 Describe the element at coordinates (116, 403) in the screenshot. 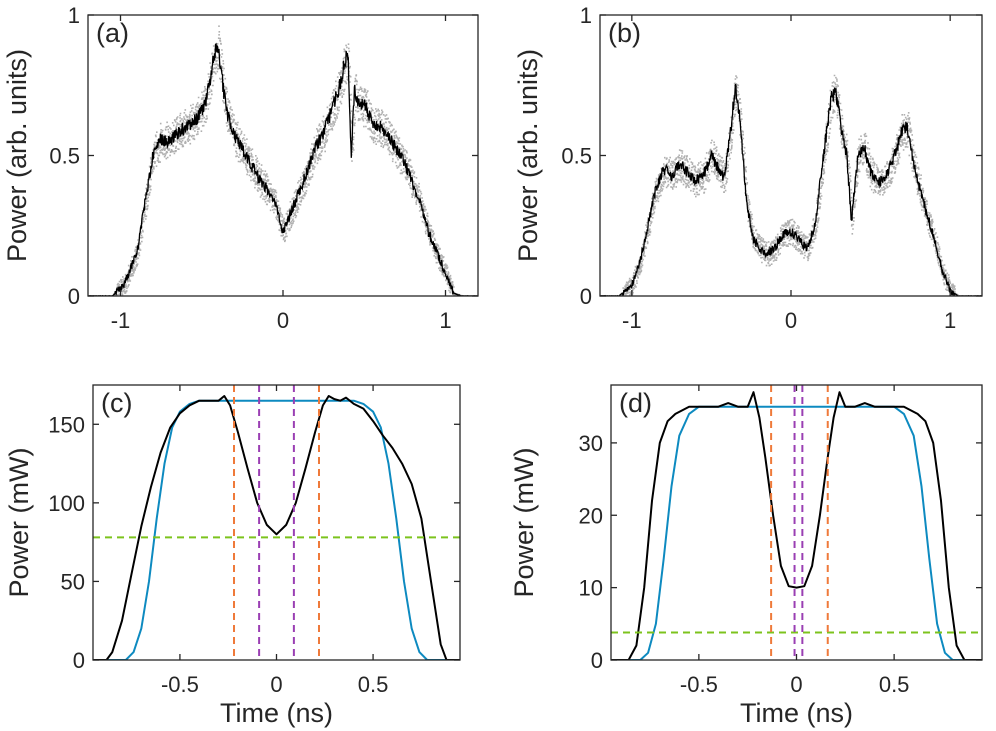

I see `panel-label: (c)` at that location.